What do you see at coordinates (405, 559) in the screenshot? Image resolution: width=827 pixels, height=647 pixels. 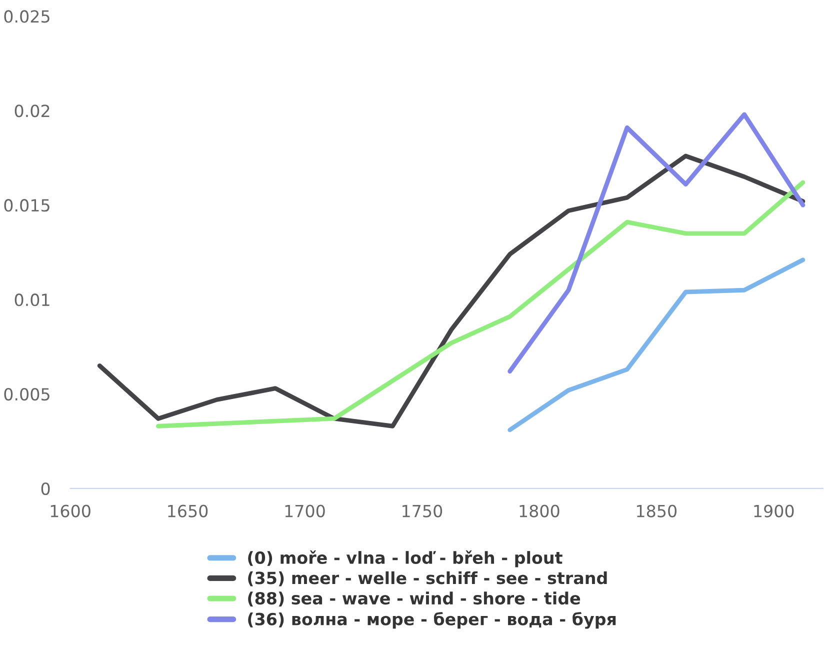 I see `legend-label: (0) moře - vlna - loď - břeh - plout` at bounding box center [405, 559].